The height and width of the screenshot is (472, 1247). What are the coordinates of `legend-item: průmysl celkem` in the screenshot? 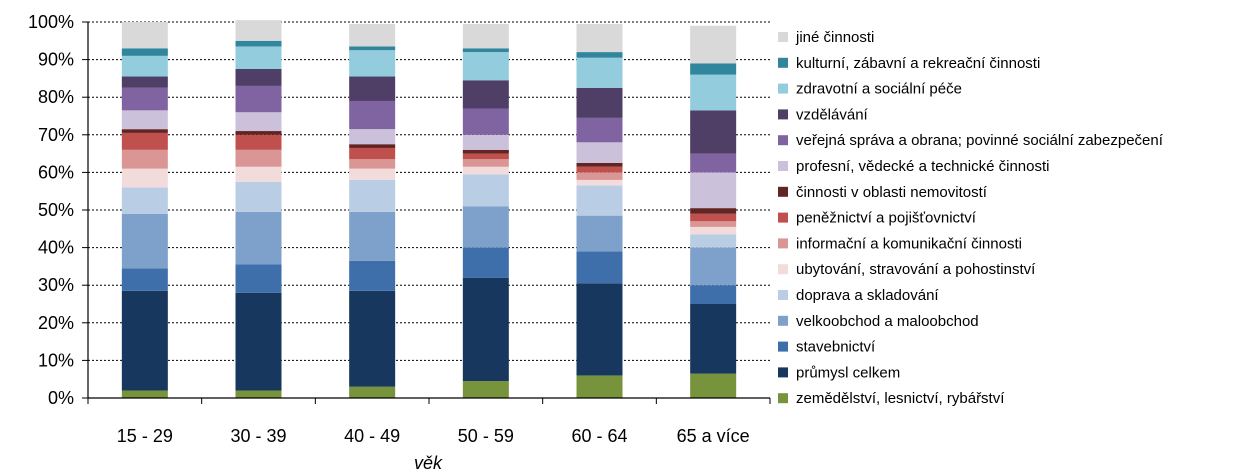 It's located at (839, 372).